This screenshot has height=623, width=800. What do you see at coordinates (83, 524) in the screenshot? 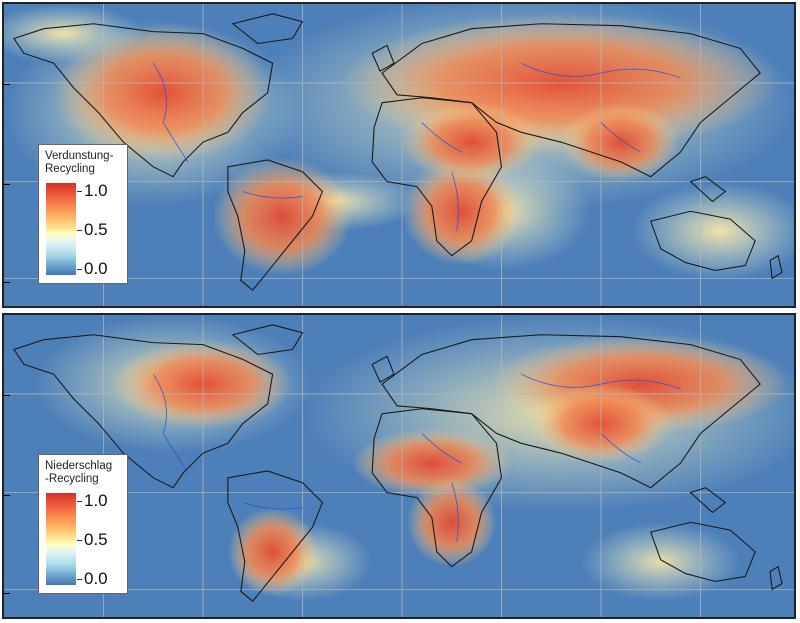
I see `precipitation-legend: Niederschlag -Recycling 1.0 0.5 0.0` at bounding box center [83, 524].